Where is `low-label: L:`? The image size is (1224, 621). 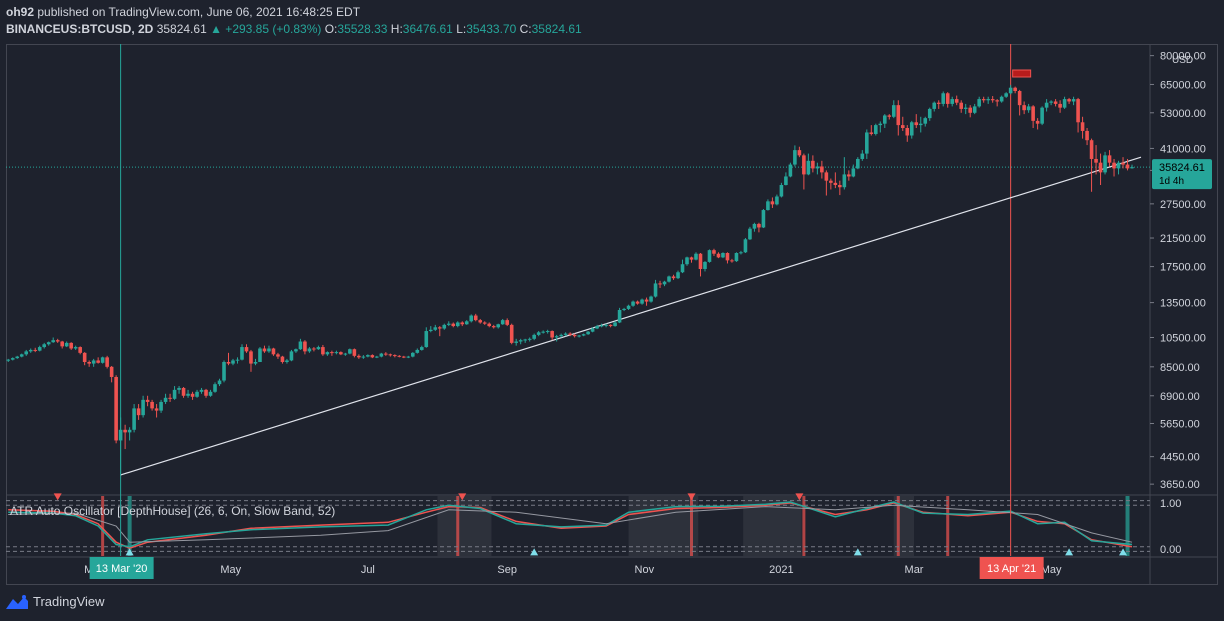 low-label: L: is located at coordinates (461, 29).